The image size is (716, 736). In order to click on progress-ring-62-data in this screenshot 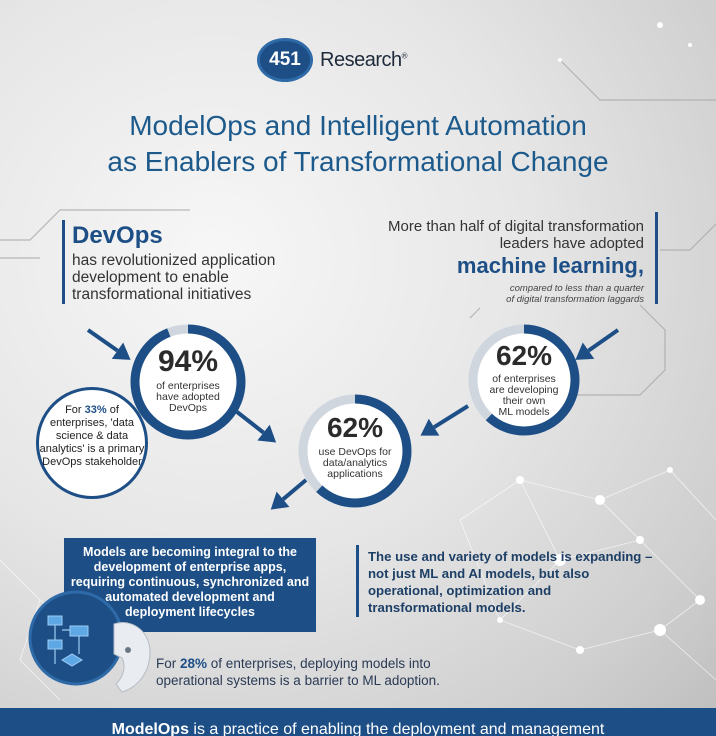, I will do `click(355, 451)`.